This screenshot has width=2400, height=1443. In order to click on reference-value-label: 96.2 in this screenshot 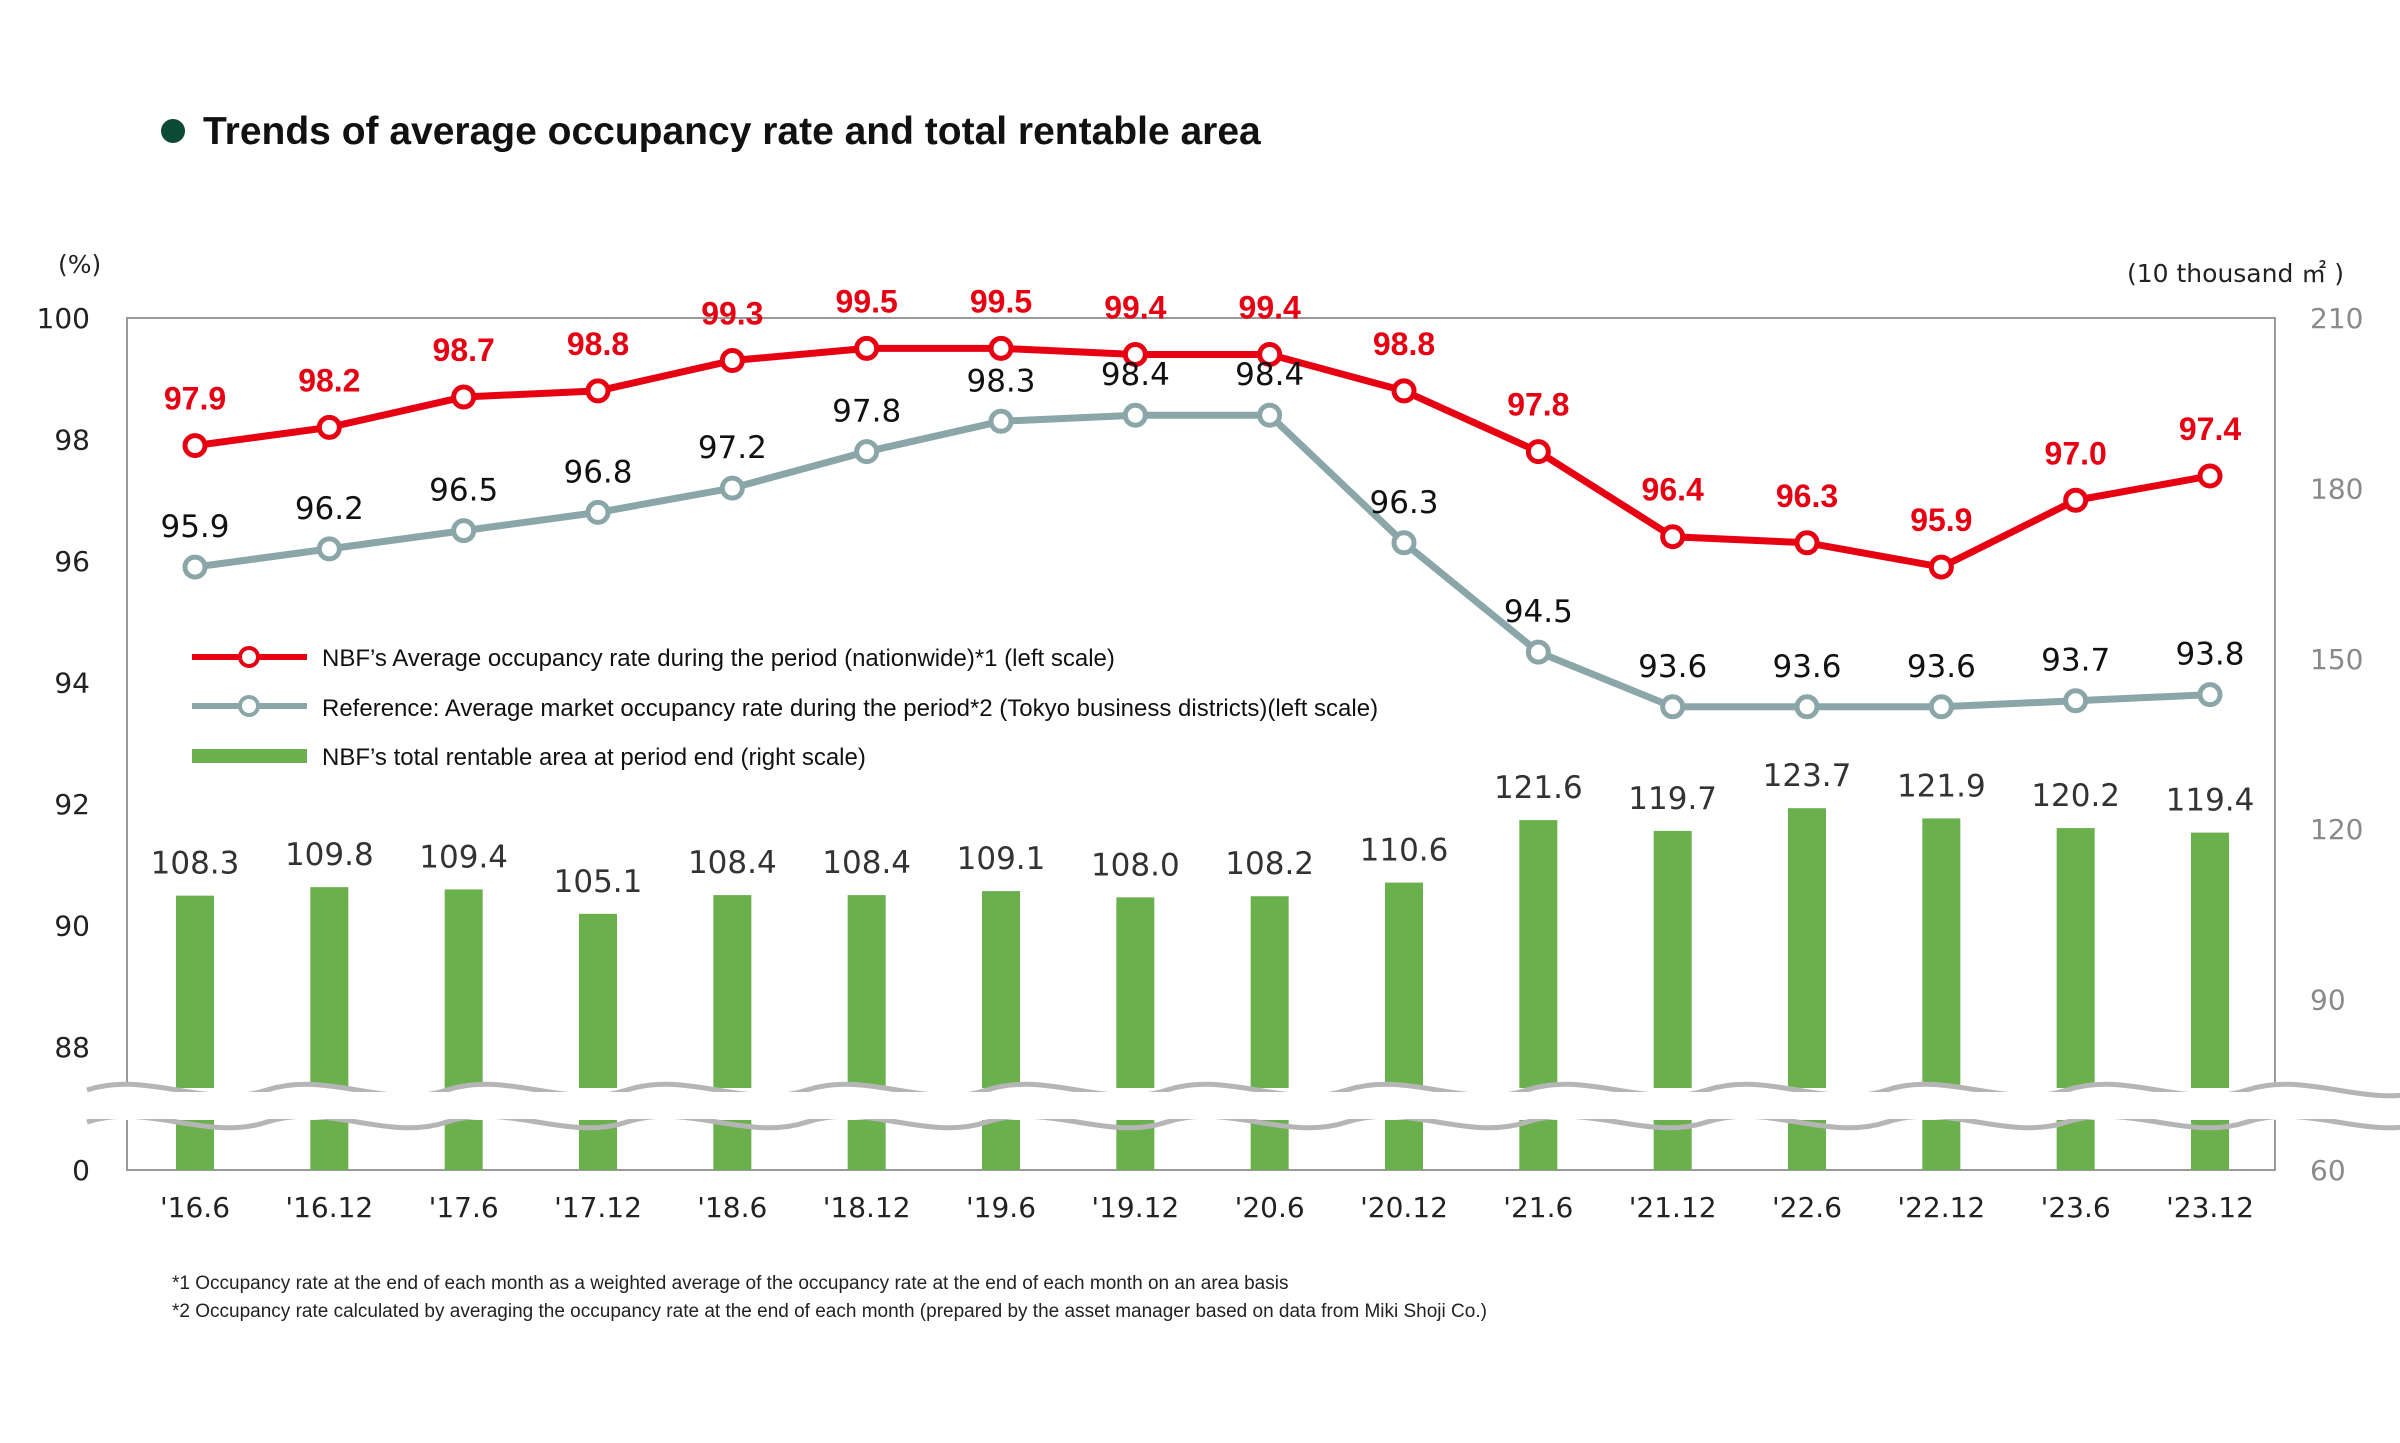, I will do `click(329, 509)`.